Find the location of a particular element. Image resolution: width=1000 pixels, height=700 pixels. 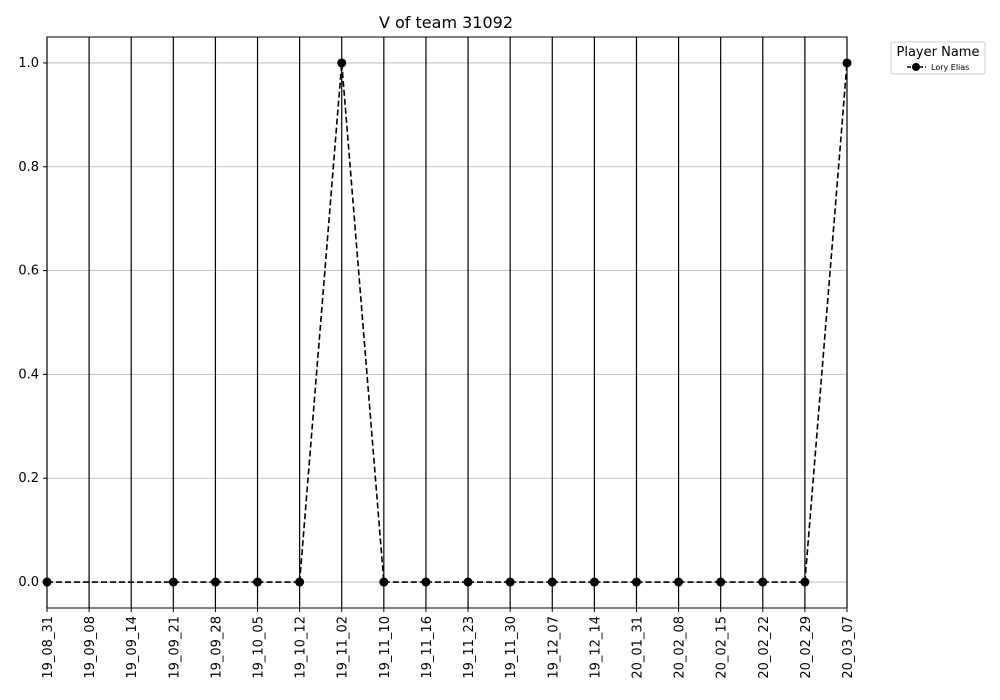

y-tick-label: 1.0 is located at coordinates (28, 63).